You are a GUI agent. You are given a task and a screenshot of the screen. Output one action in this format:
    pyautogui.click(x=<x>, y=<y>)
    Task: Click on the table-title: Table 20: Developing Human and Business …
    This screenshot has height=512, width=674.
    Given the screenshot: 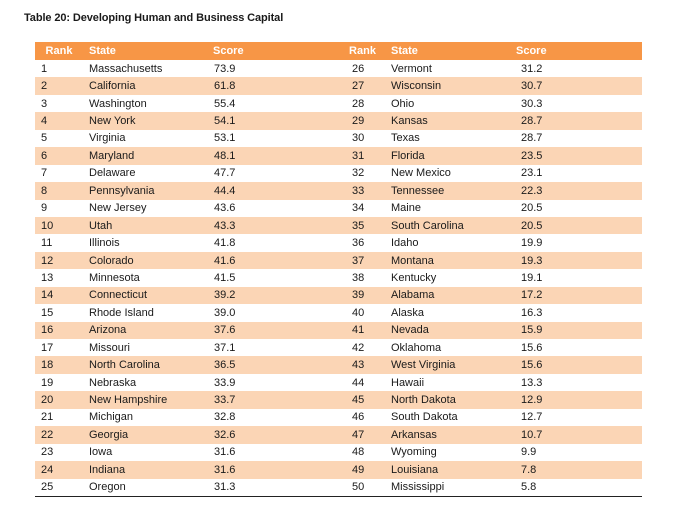 What is the action you would take?
    pyautogui.click(x=154, y=18)
    